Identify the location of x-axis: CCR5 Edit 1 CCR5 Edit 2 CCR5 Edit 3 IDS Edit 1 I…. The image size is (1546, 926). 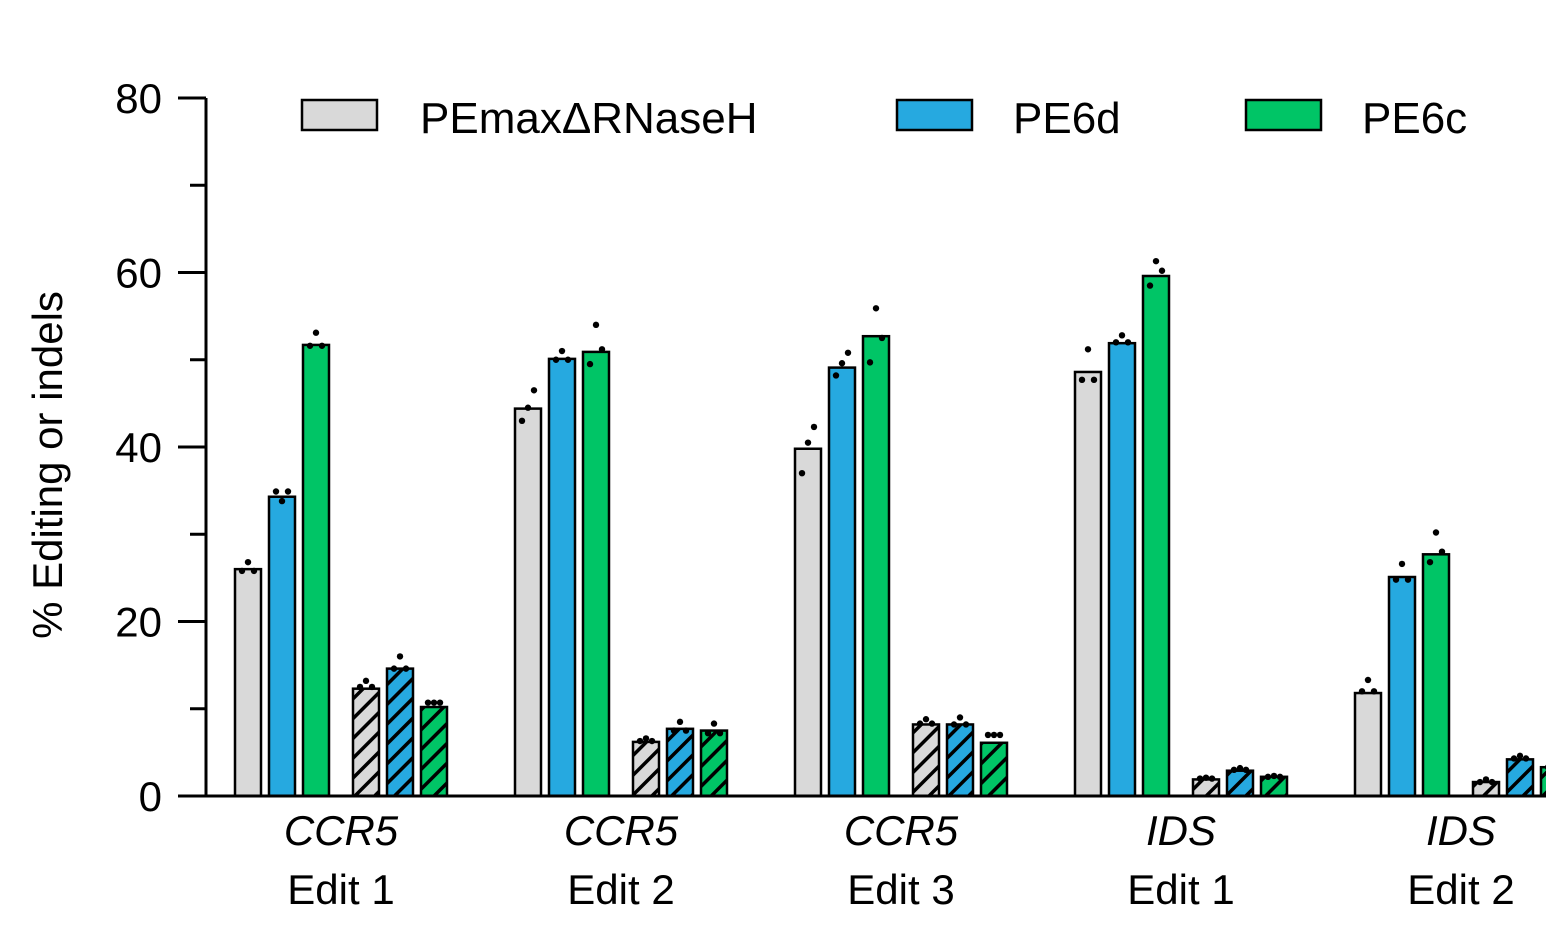
(876, 853).